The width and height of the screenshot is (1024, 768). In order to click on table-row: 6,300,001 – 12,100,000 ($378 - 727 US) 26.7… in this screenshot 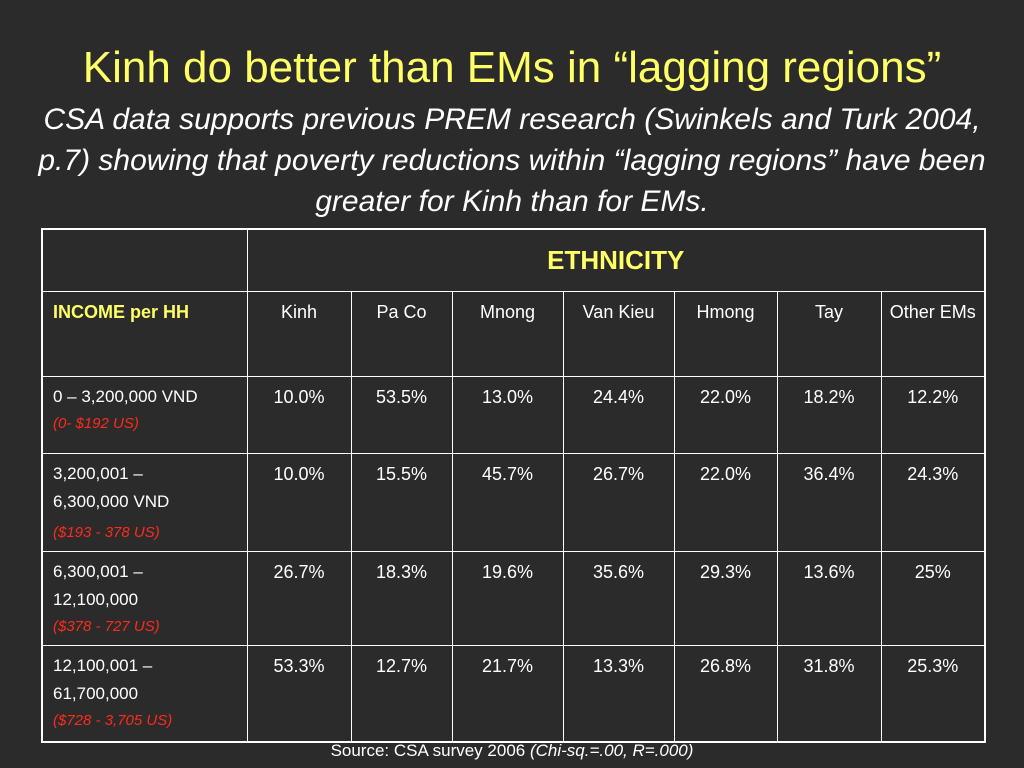, I will do `click(513, 598)`.